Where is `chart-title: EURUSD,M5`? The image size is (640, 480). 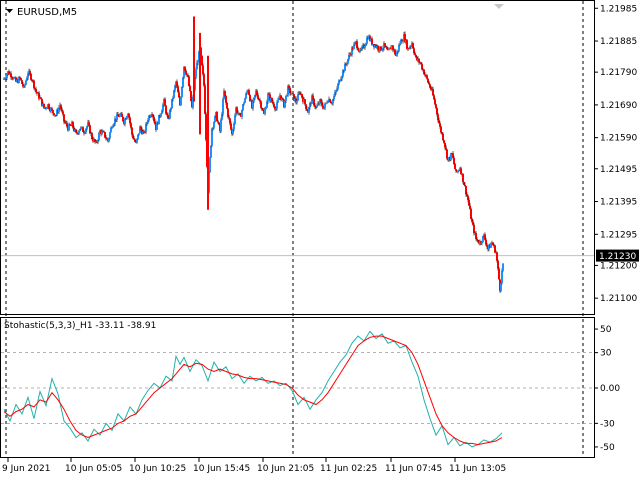
chart-title: EURUSD,M5 is located at coordinates (41, 12).